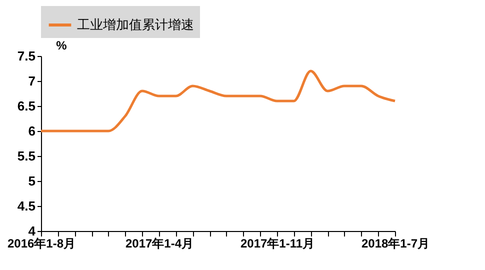 Image resolution: width=485 pixels, height=270 pixels. I want to click on x-tick-label: 2016年1-8月, so click(41, 243).